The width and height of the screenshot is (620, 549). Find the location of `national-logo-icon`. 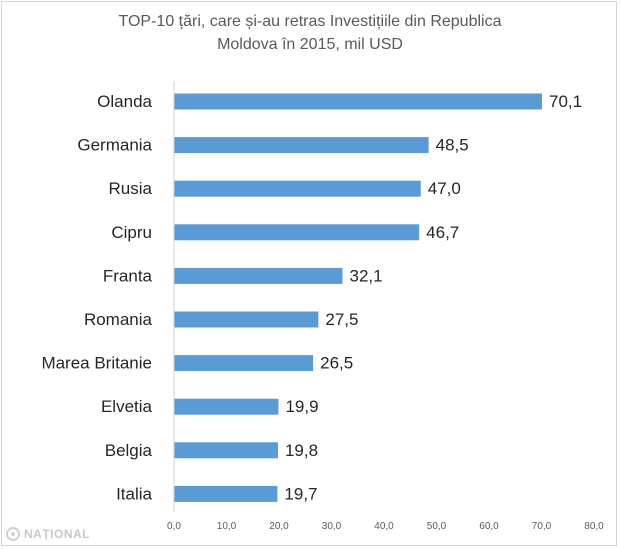

national-logo-icon is located at coordinates (13, 534).